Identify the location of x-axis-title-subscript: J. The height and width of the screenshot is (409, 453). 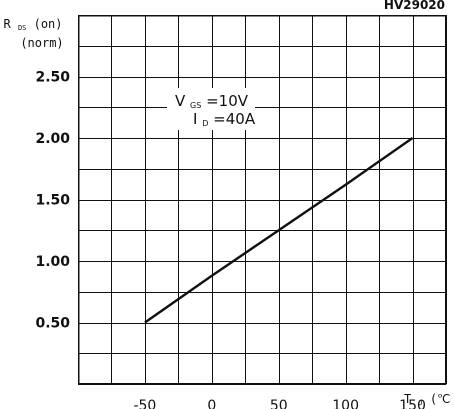
(420, 403).